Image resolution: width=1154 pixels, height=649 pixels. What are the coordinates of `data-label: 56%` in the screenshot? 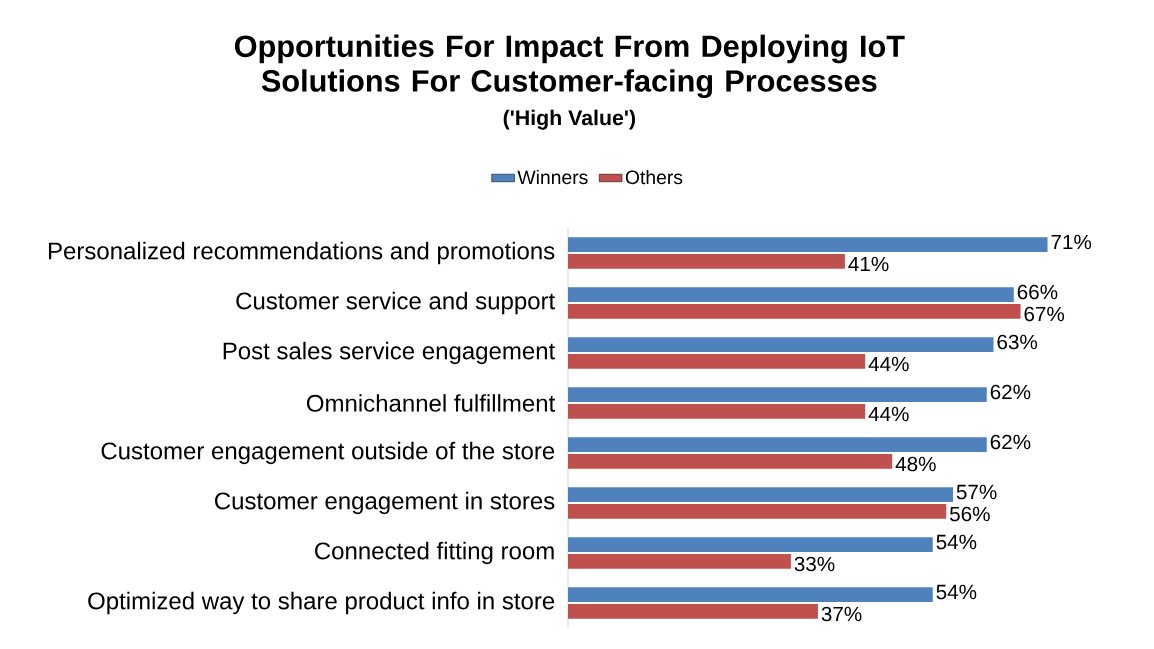 It's located at (970, 514).